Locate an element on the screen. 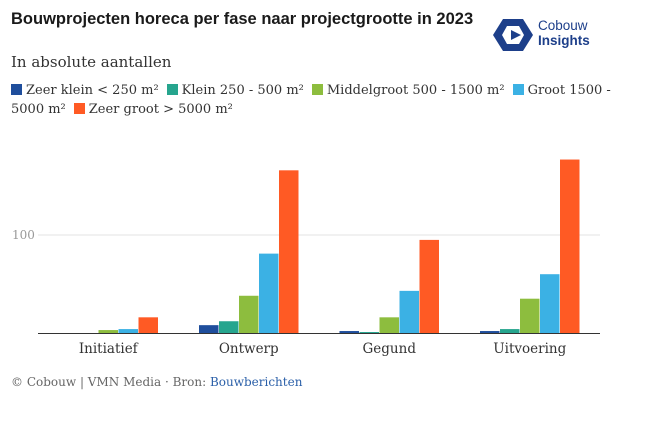 The width and height of the screenshot is (657, 421). cobouw-insights-logo: Cobouw Insights is located at coordinates (548, 35).